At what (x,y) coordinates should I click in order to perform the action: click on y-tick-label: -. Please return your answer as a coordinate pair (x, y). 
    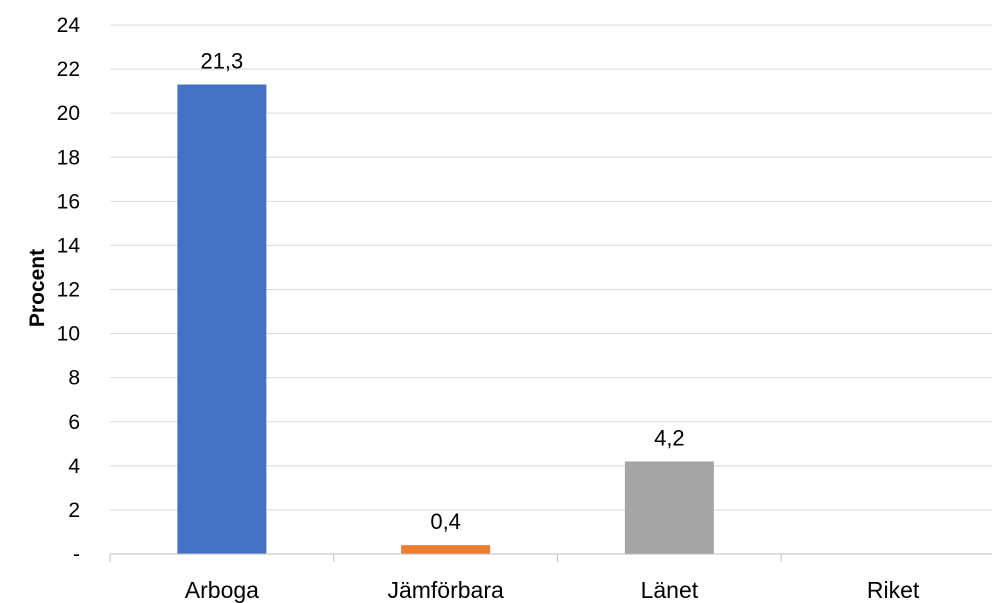
    Looking at the image, I should click on (76, 554).